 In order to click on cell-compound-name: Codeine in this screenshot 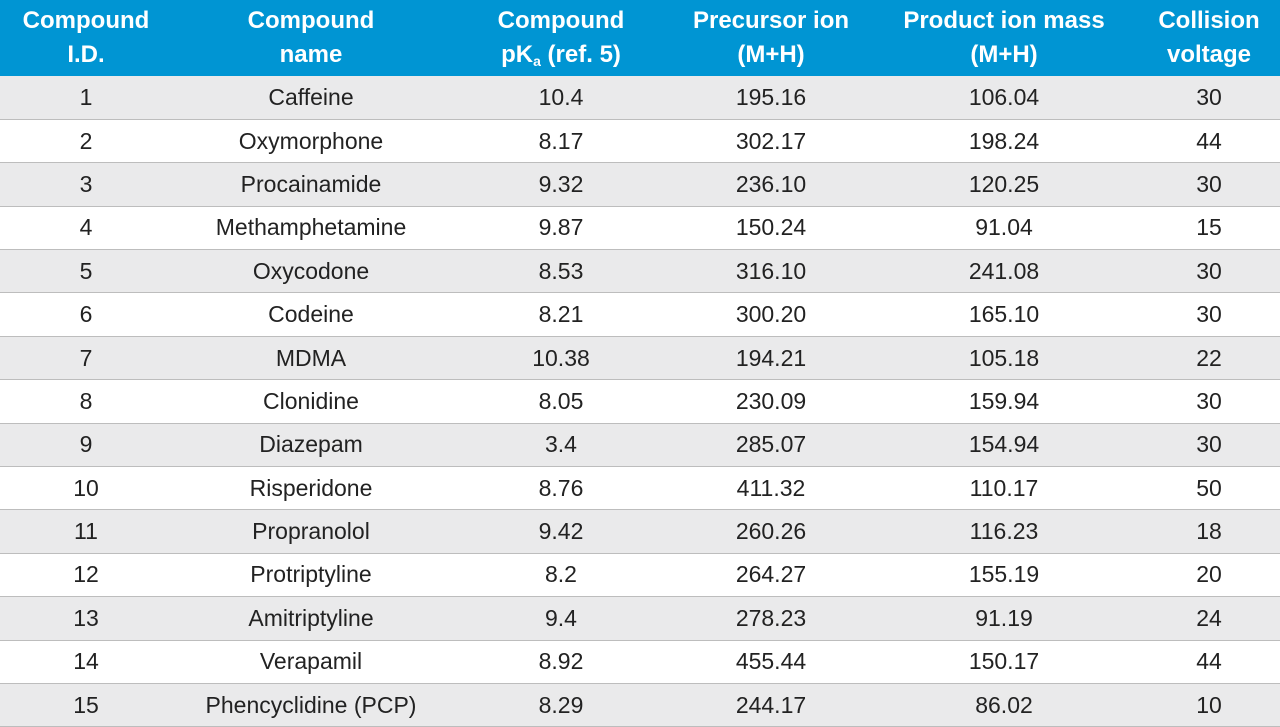, I will do `click(311, 314)`.